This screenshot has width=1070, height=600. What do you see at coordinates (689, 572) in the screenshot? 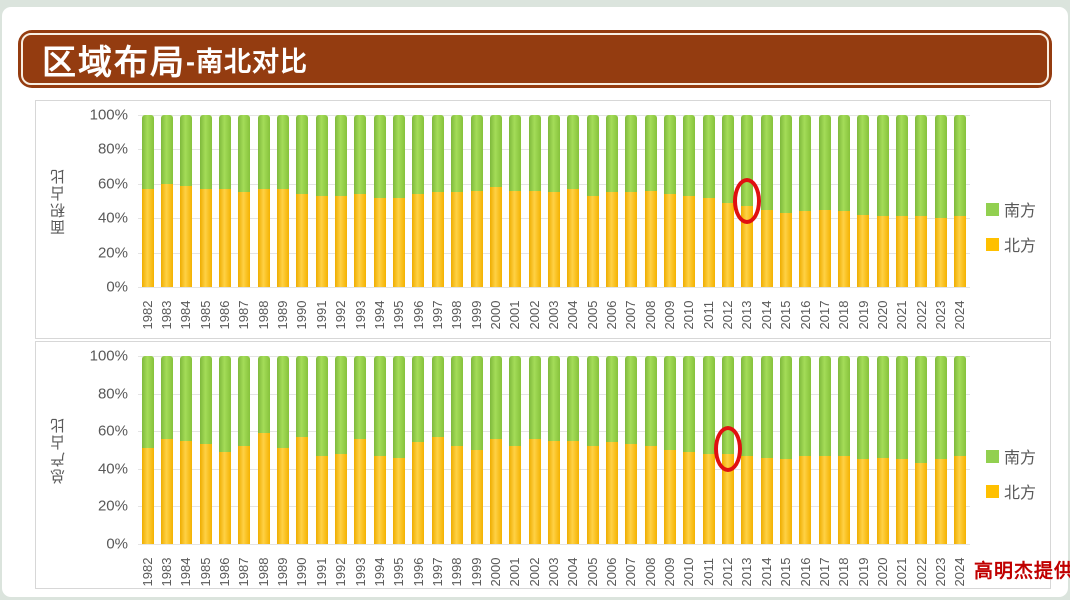
I see `x-tick-label: 2010` at bounding box center [689, 572].